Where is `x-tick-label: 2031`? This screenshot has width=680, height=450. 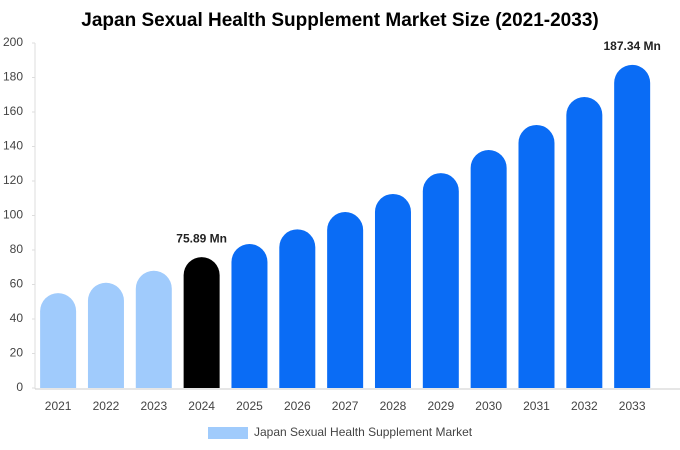
x-tick-label: 2031 is located at coordinates (536, 406).